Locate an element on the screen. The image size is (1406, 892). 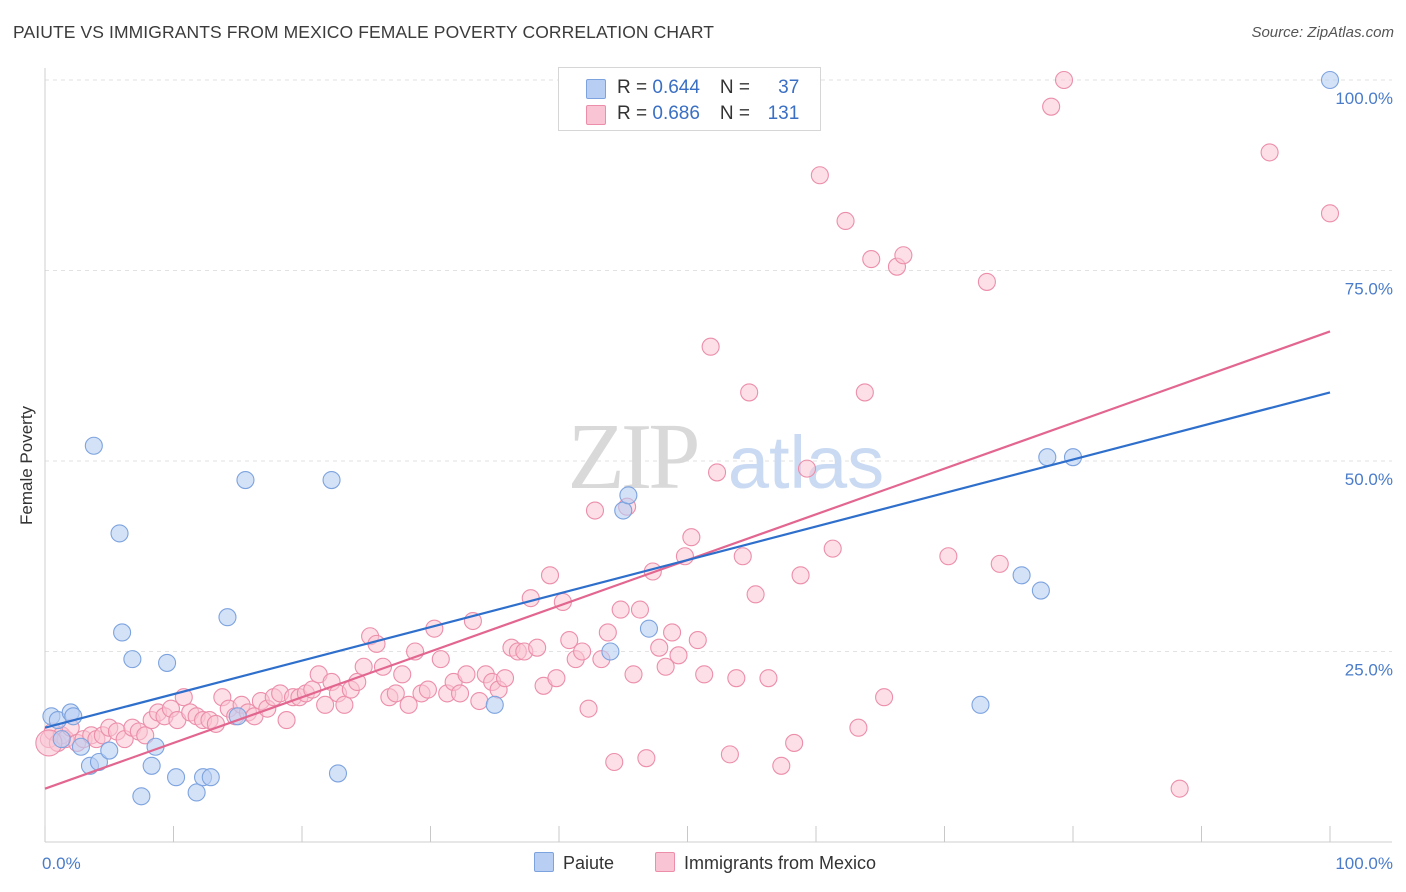
legend-n-value: 131 is located at coordinates (783, 113).